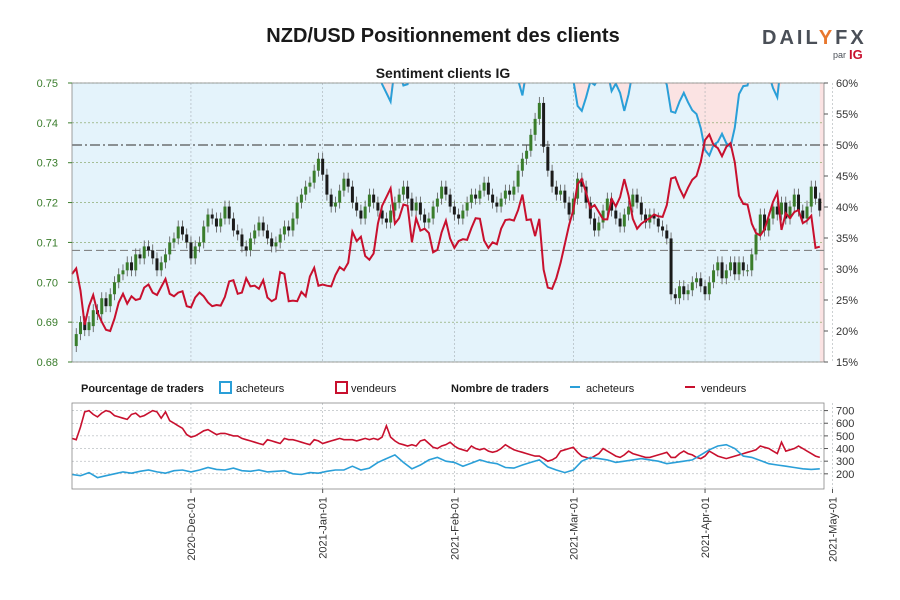  What do you see at coordinates (610, 389) in the screenshot?
I see `legend-count-buyers-label: acheteurs` at bounding box center [610, 389].